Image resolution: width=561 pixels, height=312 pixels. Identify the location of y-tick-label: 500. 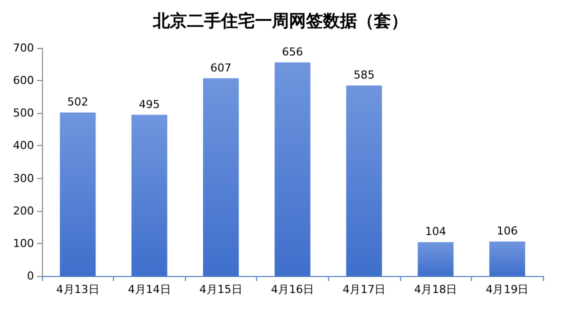
(23, 113).